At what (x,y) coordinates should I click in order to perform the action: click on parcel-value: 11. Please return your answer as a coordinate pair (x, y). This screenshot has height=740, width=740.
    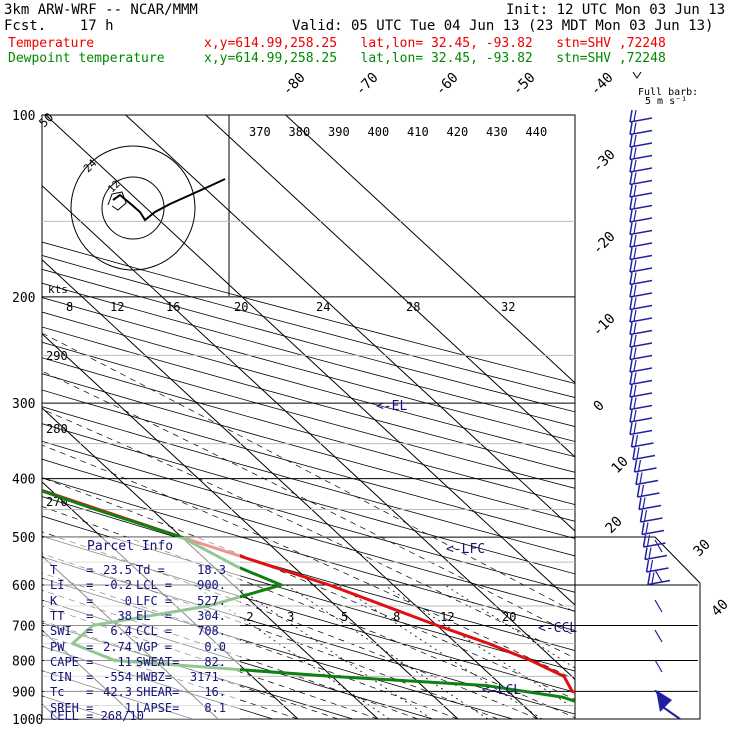
    Looking at the image, I should click on (124, 661).